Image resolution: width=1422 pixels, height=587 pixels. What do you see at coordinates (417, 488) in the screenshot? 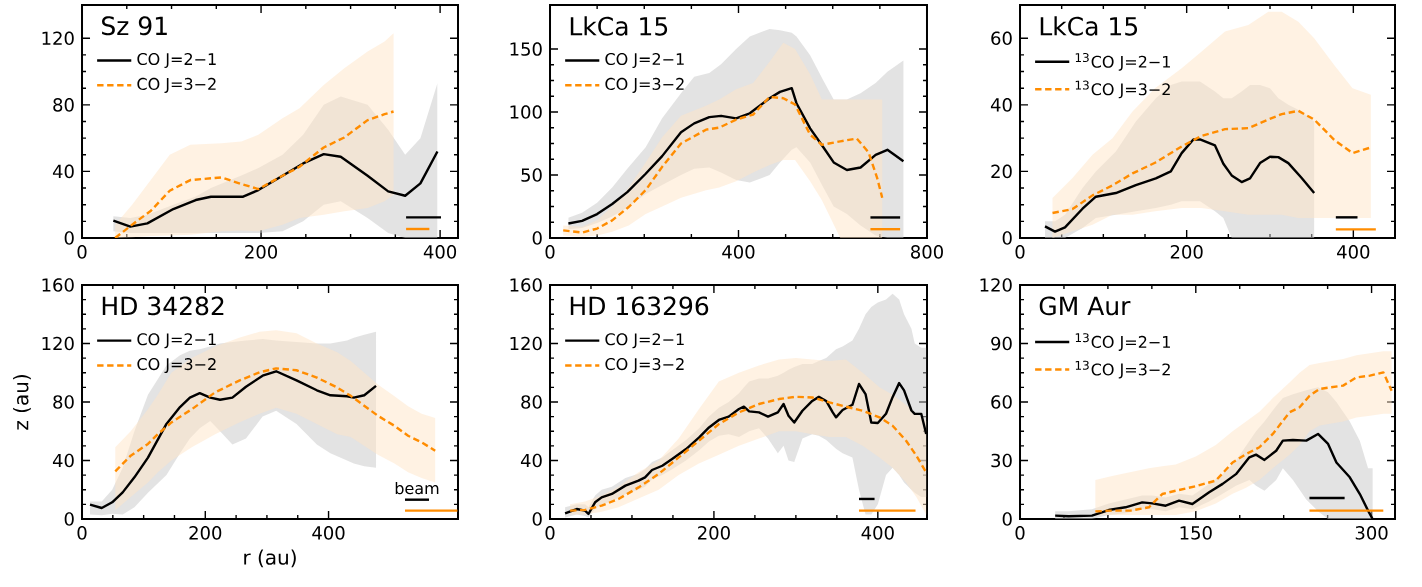
I see `annotation: beam` at bounding box center [417, 488].